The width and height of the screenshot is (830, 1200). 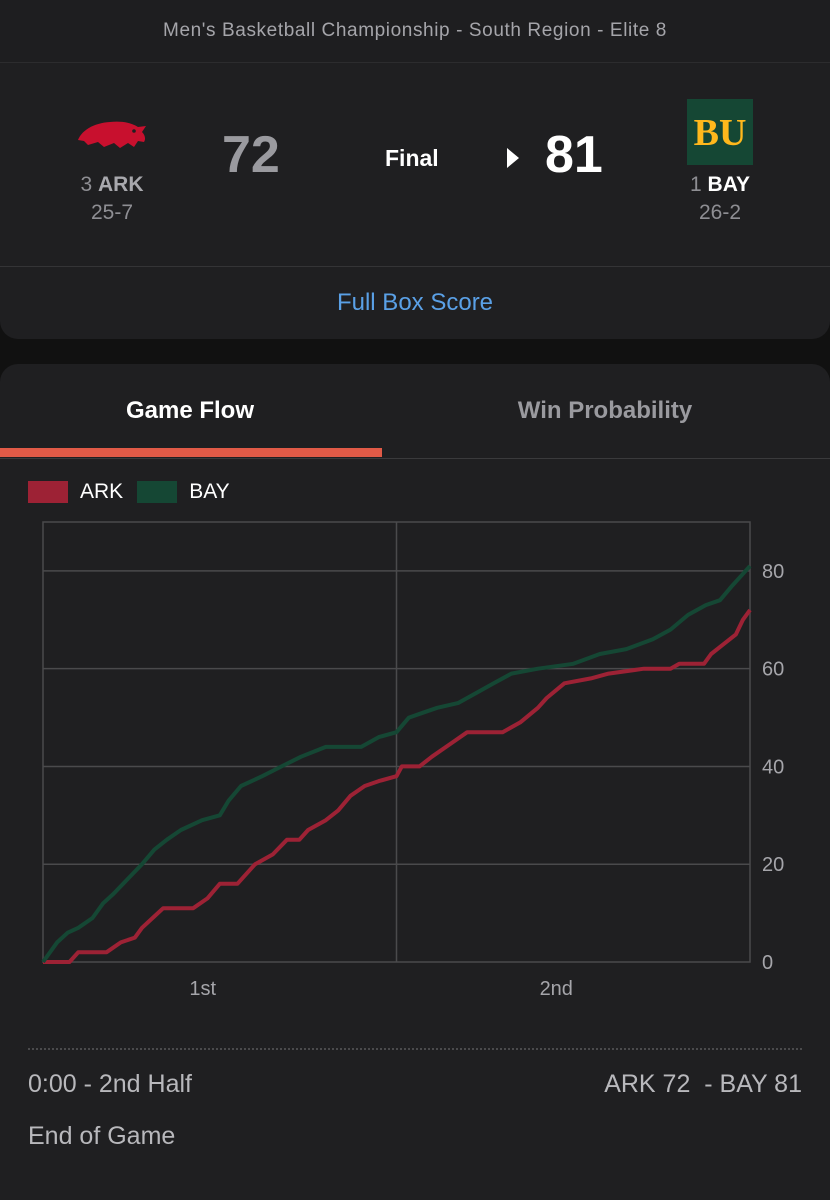 What do you see at coordinates (415, 302) in the screenshot?
I see `full-box-score-link: Full Box Score` at bounding box center [415, 302].